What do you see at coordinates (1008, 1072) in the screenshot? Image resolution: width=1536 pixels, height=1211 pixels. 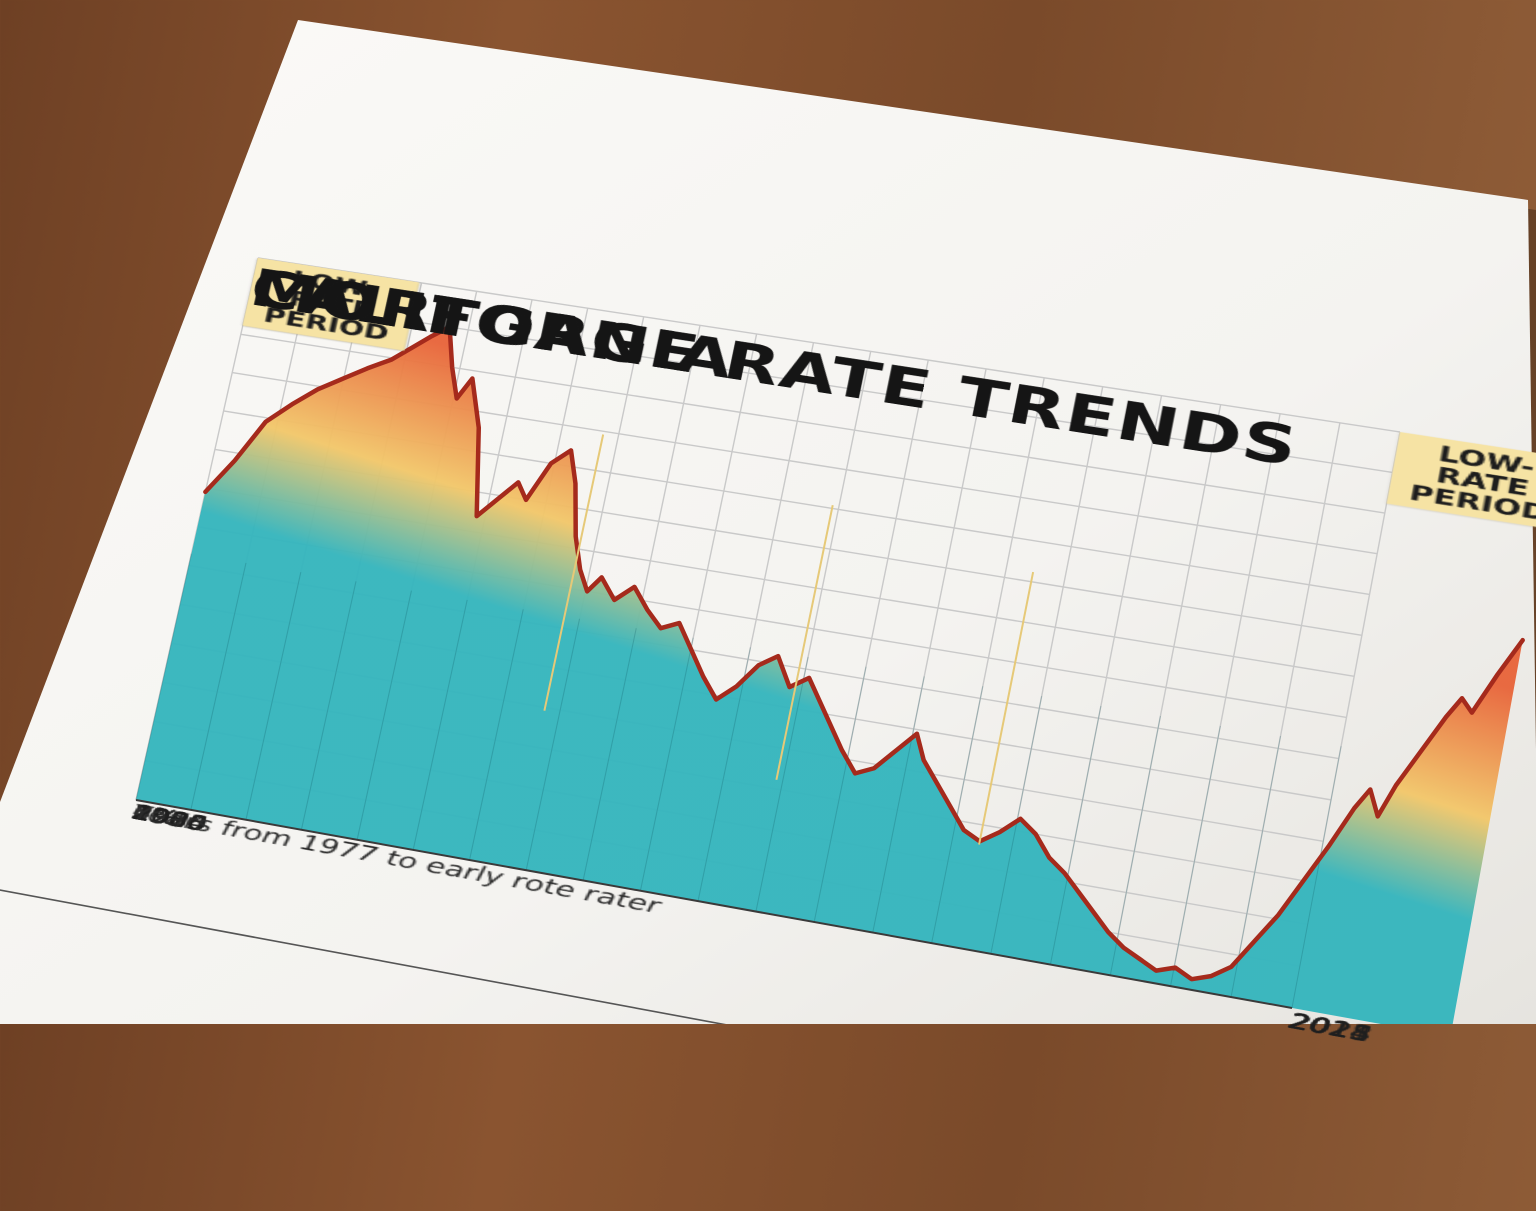 I see `x-tick-label: 2021` at bounding box center [1008, 1072].